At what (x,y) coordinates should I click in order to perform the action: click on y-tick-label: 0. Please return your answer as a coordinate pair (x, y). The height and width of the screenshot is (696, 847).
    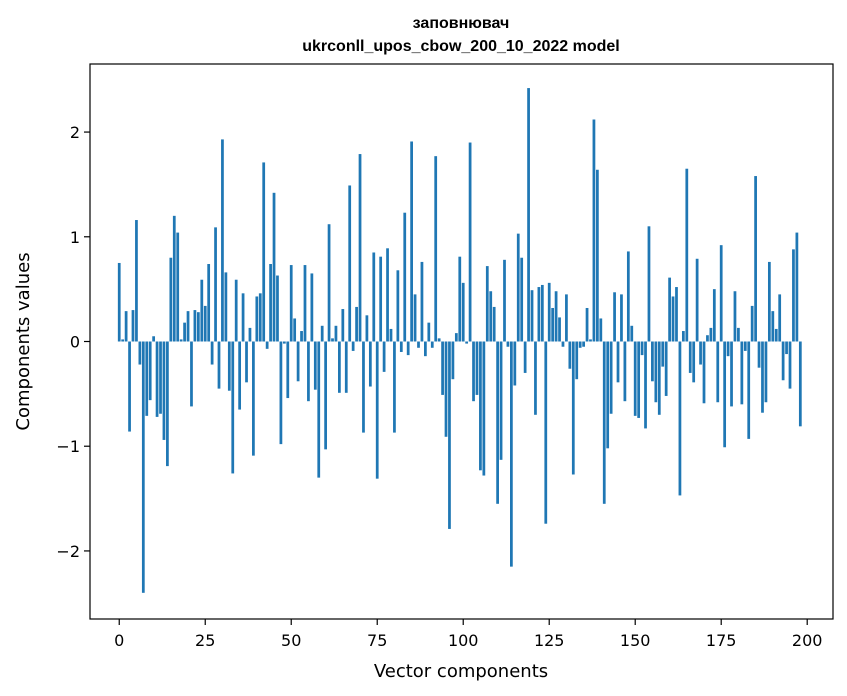
    Looking at the image, I should click on (75, 342).